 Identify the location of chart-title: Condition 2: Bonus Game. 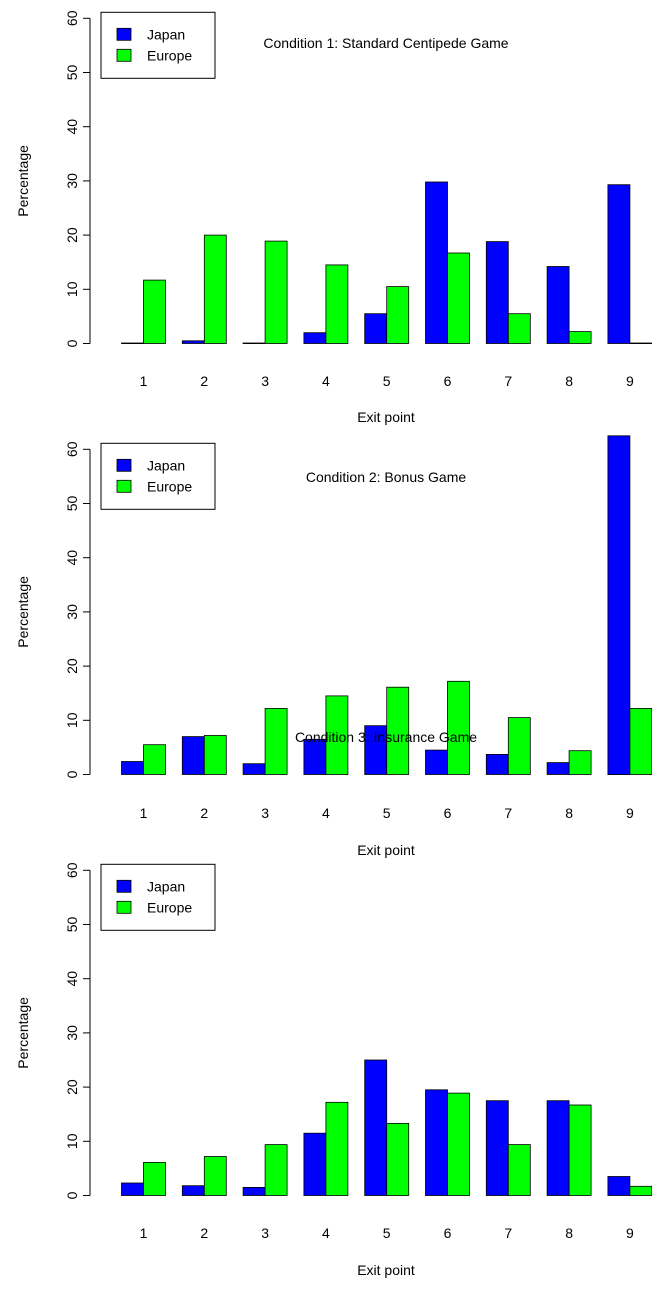
(386, 477).